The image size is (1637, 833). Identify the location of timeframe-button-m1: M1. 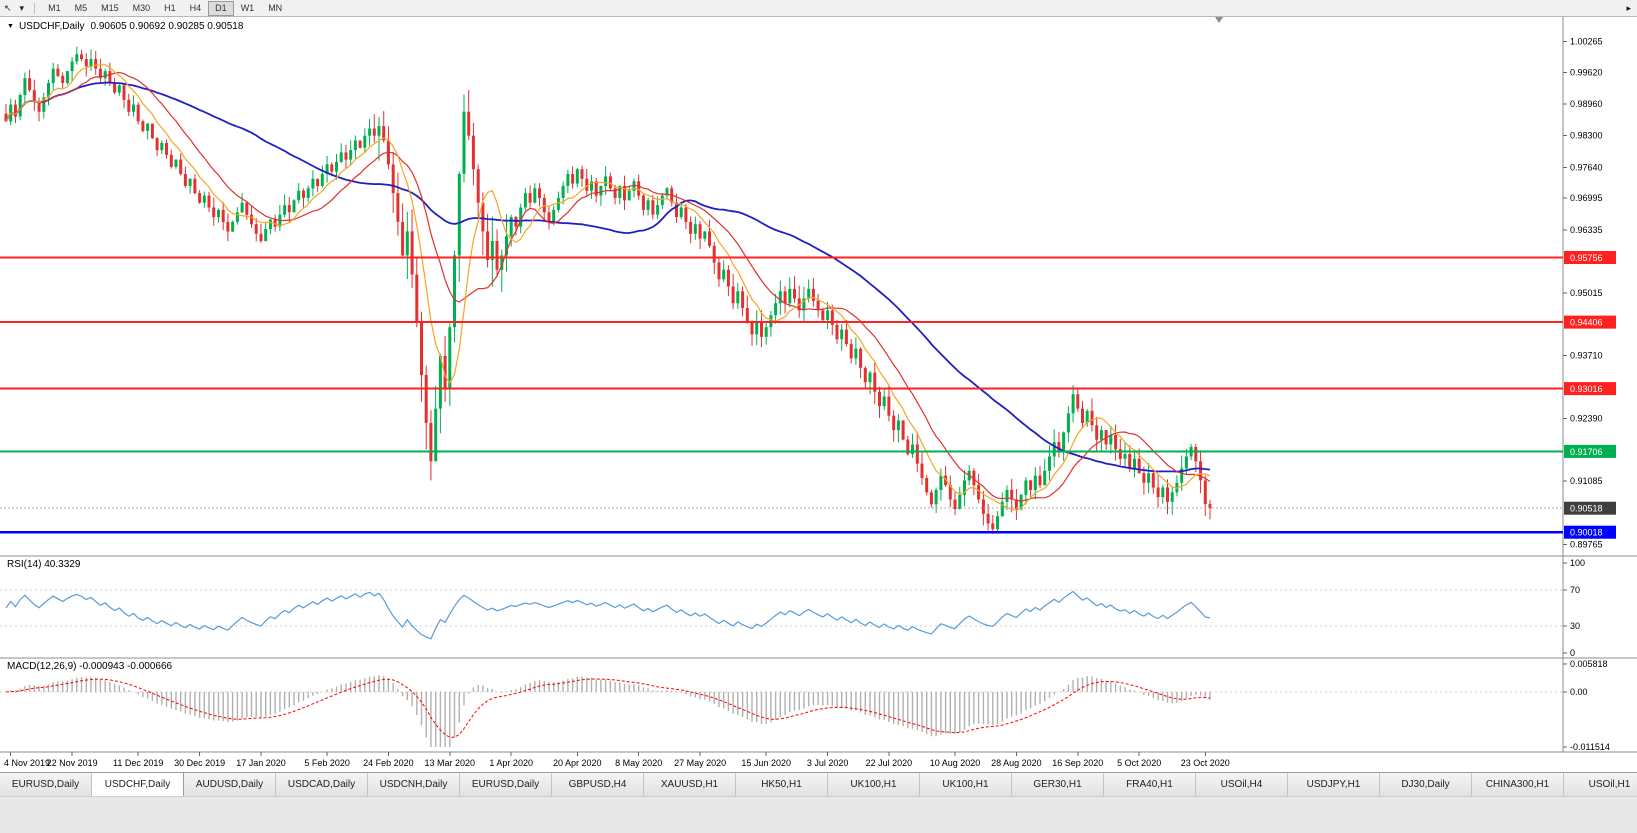
(54, 7).